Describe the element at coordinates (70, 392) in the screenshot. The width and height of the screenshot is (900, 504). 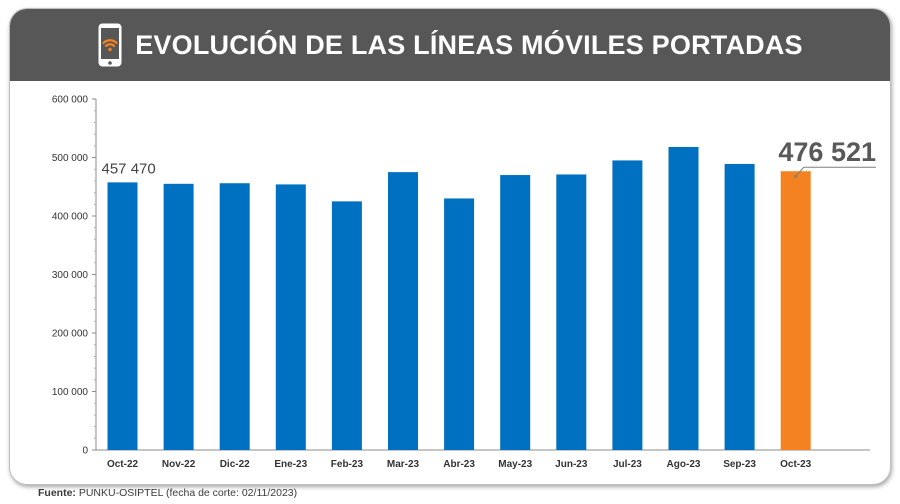
I see `y-tick-label: 100 000` at that location.